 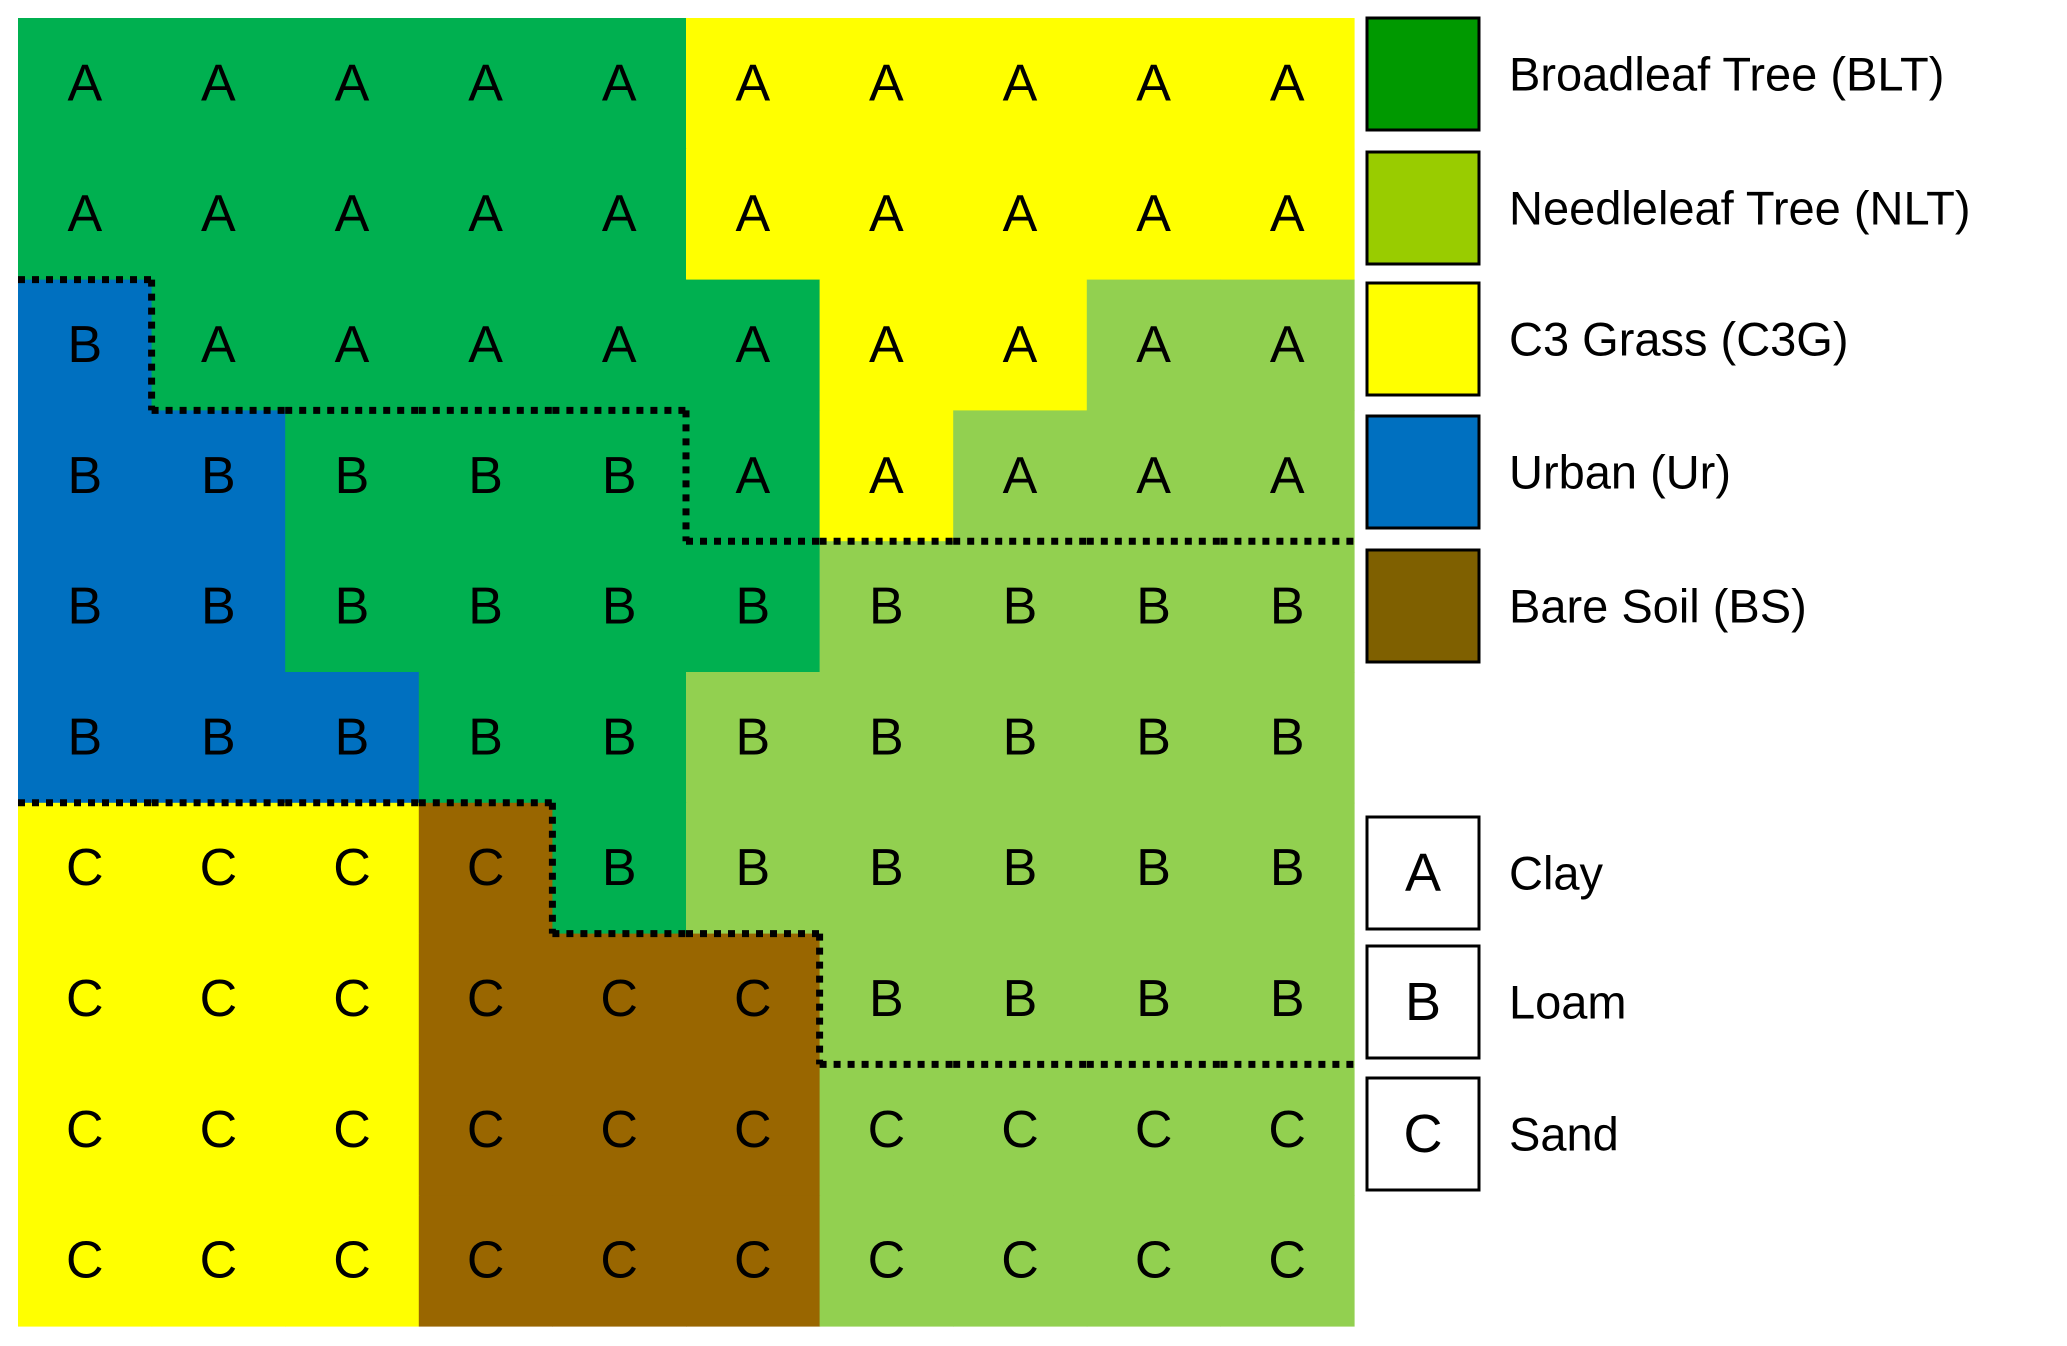 What do you see at coordinates (1556, 873) in the screenshot?
I see `legend-label: Clay` at bounding box center [1556, 873].